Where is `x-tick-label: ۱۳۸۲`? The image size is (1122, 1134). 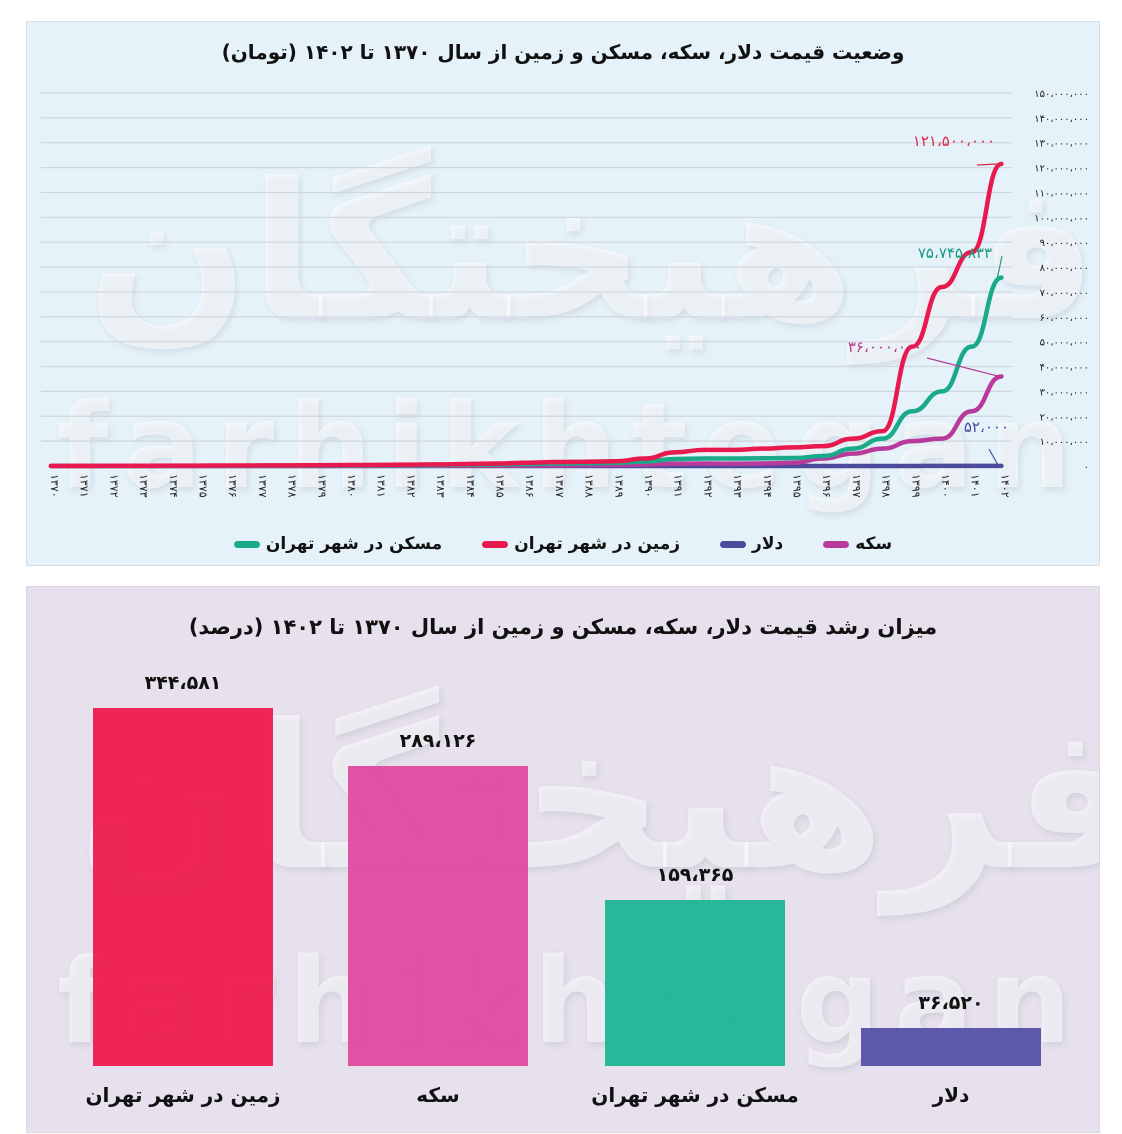
x-tick-label: ۱۳۸۲ is located at coordinates (410, 486).